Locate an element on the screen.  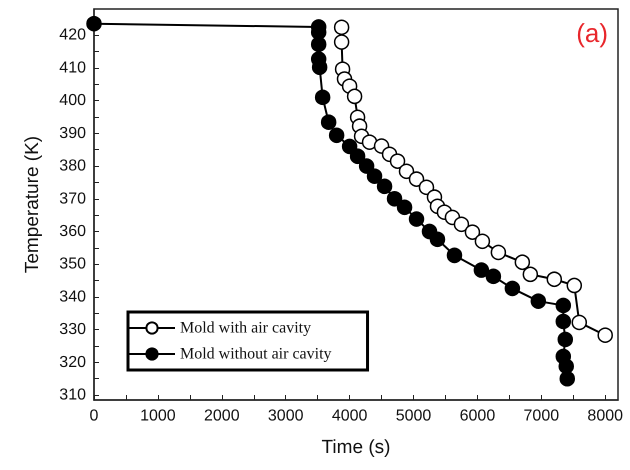
y-tick-label: 340 is located at coordinates (72, 297).